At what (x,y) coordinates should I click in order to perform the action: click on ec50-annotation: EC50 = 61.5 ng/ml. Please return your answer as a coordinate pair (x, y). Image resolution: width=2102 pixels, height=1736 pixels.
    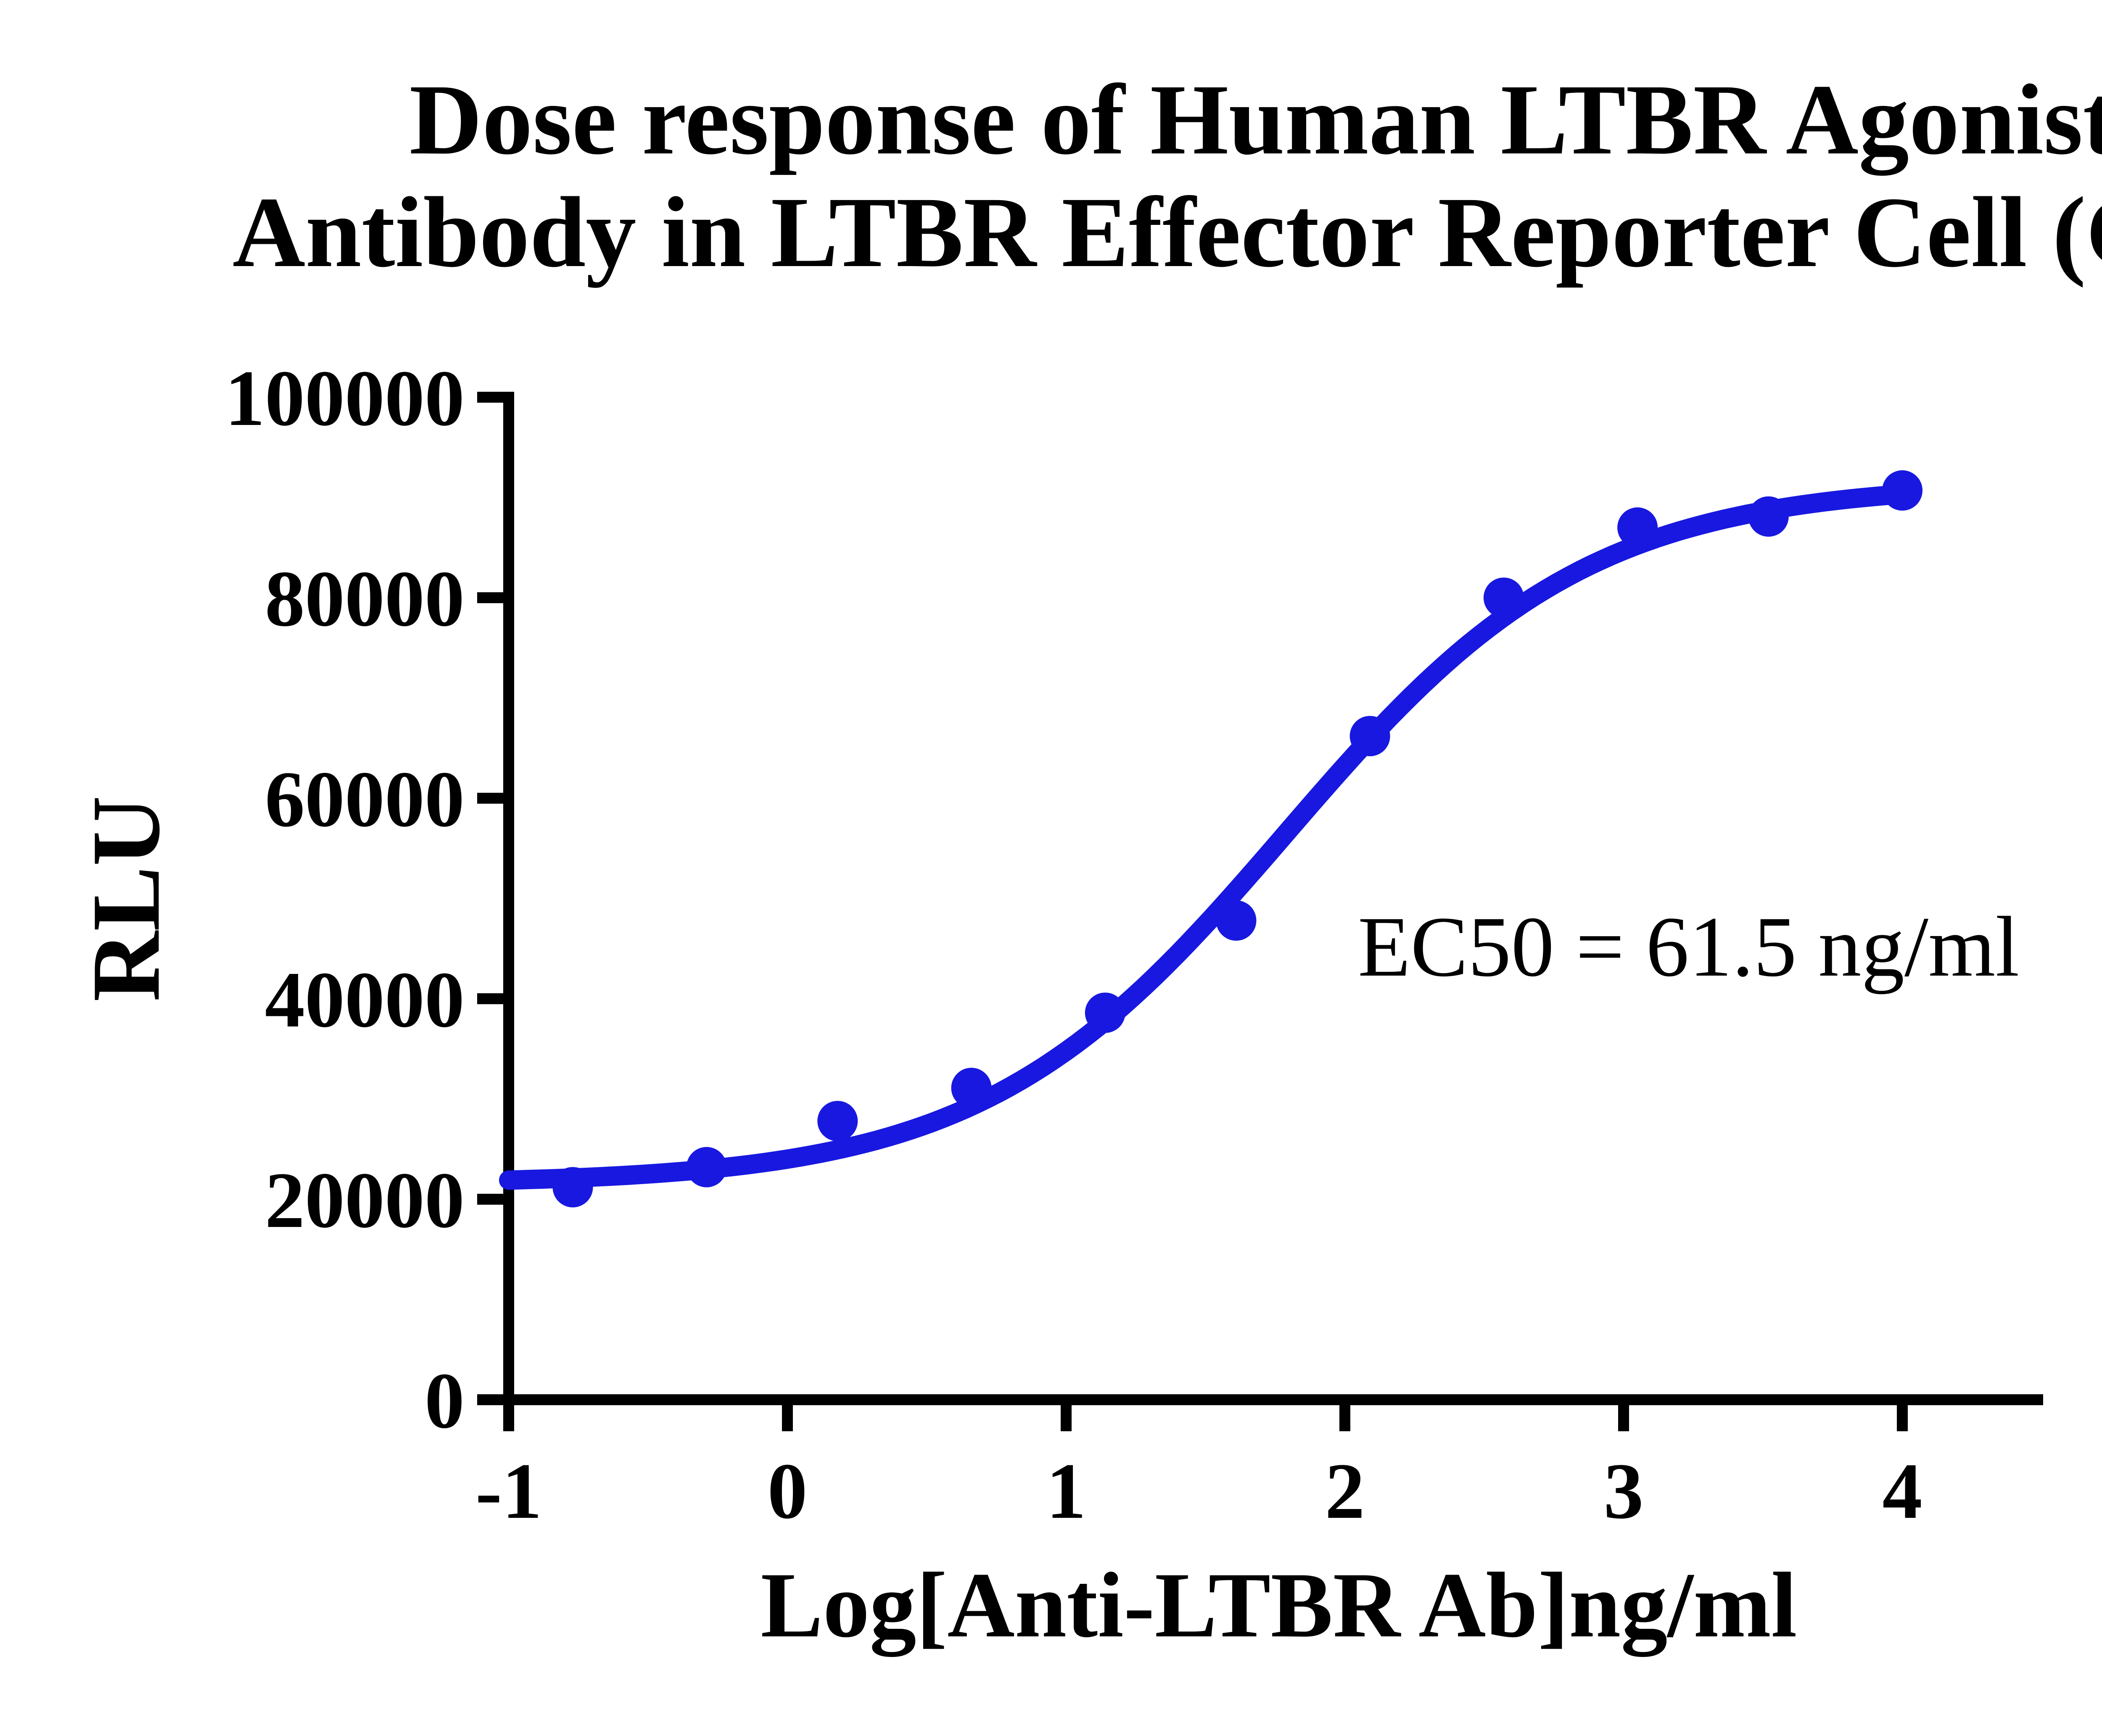
    Looking at the image, I should click on (1689, 947).